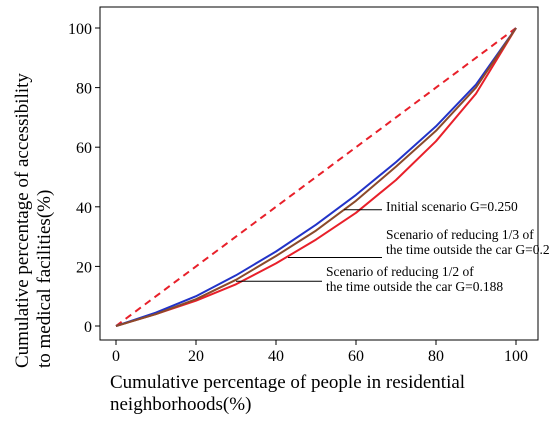 The height and width of the screenshot is (422, 550). Describe the element at coordinates (84, 89) in the screenshot. I see `y-tick-label: 80` at that location.